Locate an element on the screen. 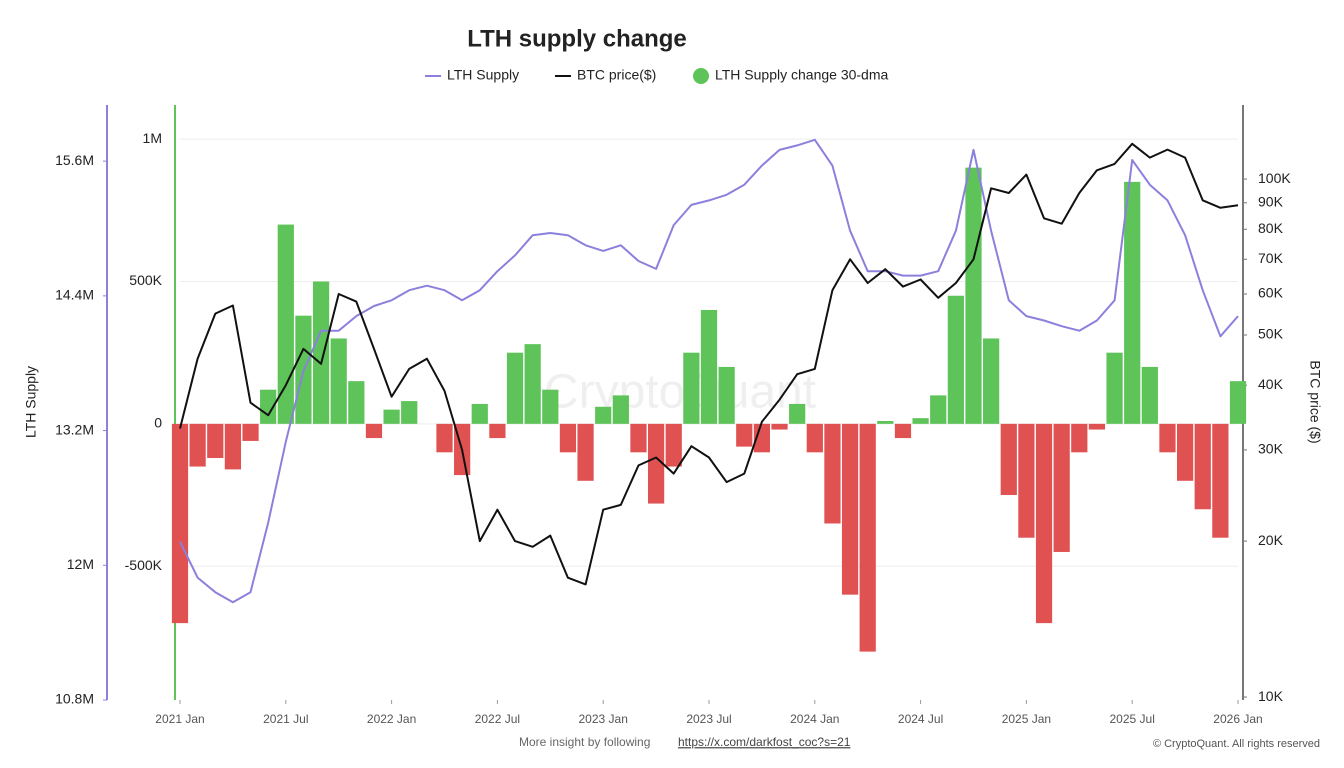 Image resolution: width=1344 pixels, height=768 pixels. copyright: © CryptoQuant. All rights reserved is located at coordinates (1236, 744).